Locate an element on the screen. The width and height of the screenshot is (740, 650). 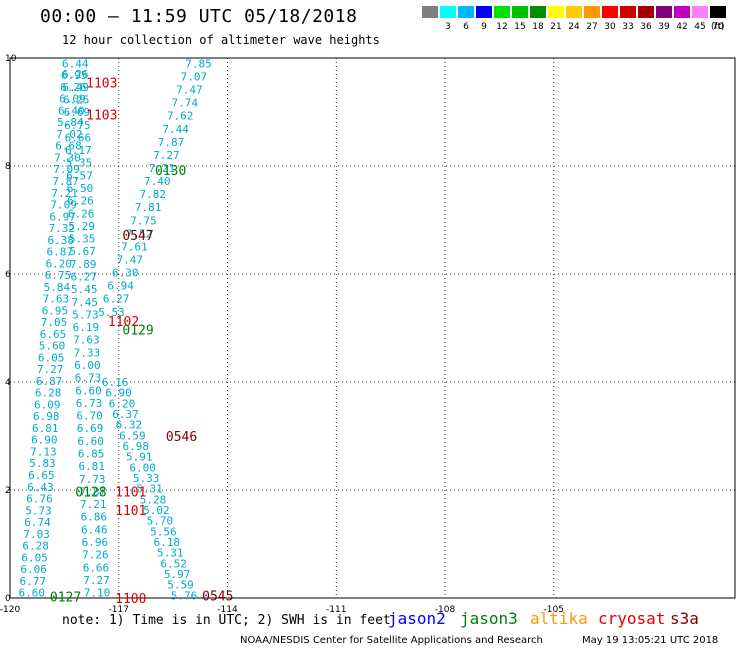
wave-height-value: 6.77 is located at coordinates (32, 581).